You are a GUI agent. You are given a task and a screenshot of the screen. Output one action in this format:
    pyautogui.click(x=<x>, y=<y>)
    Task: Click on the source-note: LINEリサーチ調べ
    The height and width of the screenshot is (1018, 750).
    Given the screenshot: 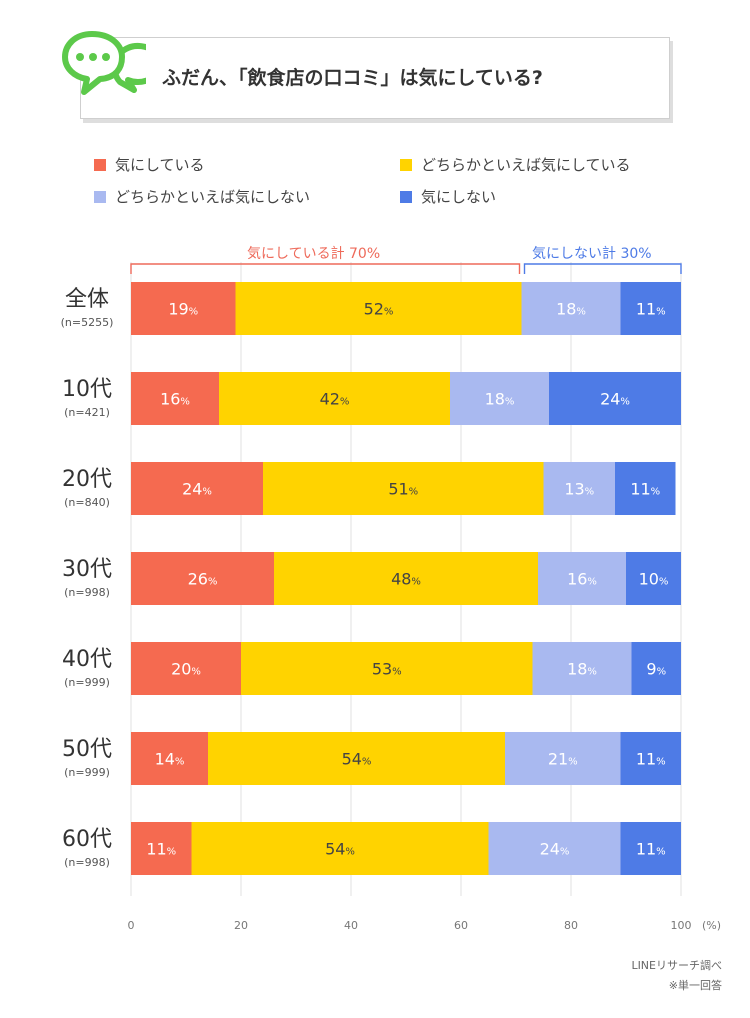 What is the action you would take?
    pyautogui.click(x=676, y=965)
    